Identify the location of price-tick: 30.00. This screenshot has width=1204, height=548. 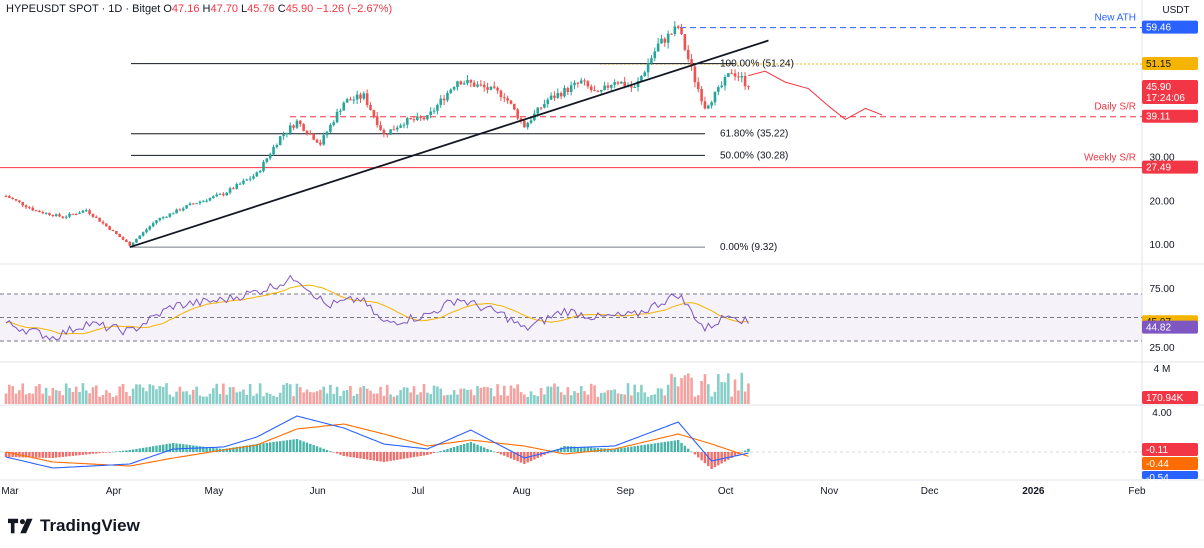
(1161, 158).